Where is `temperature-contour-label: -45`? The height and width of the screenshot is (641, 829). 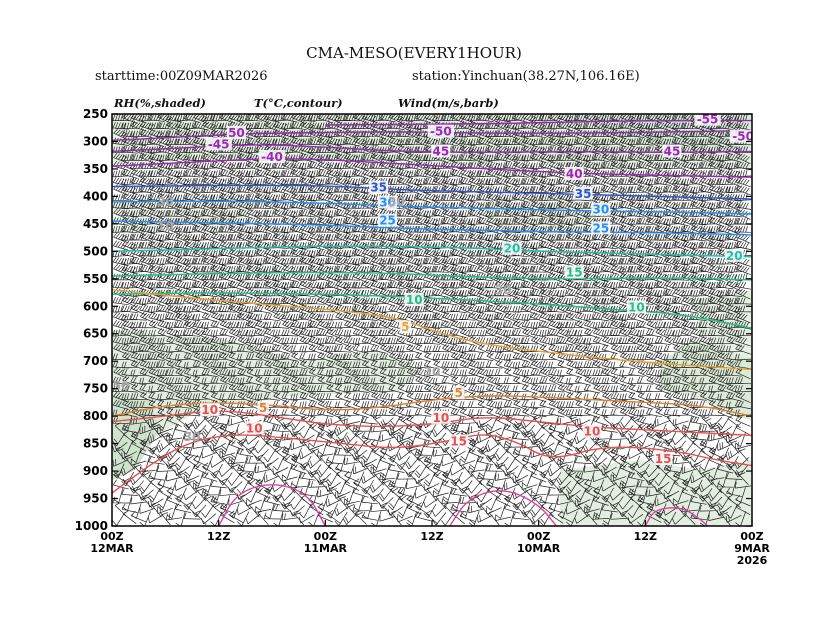 temperature-contour-label: -45 is located at coordinates (219, 144).